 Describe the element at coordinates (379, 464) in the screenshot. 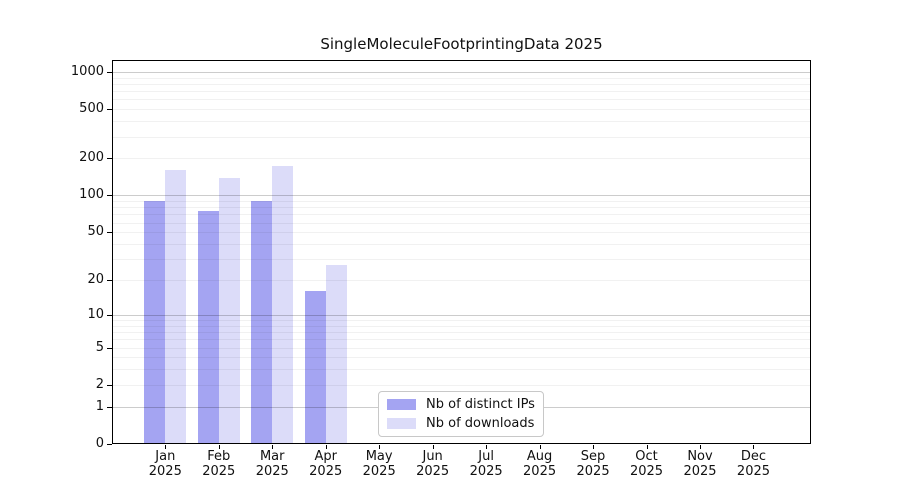

I see `x-tick-label-may: May 2025` at that location.